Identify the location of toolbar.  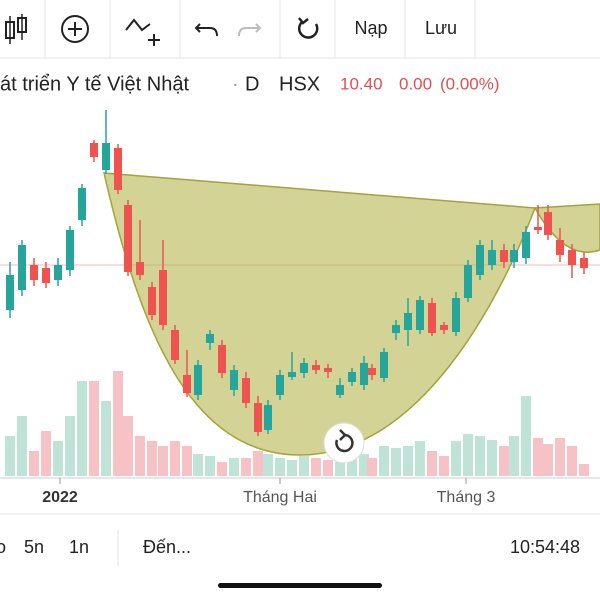
(300, 29).